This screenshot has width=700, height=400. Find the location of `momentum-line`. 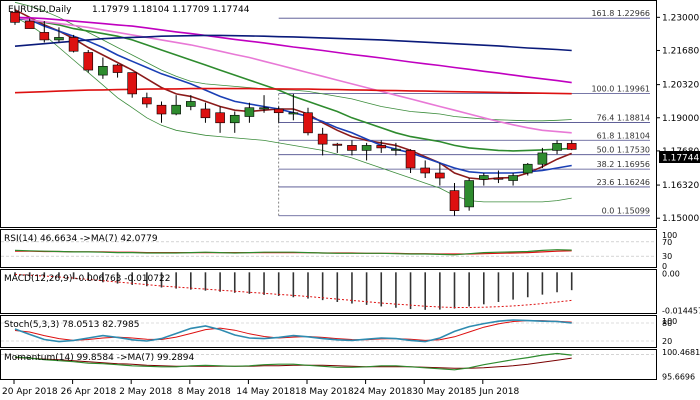

momentum-line is located at coordinates (293, 361).